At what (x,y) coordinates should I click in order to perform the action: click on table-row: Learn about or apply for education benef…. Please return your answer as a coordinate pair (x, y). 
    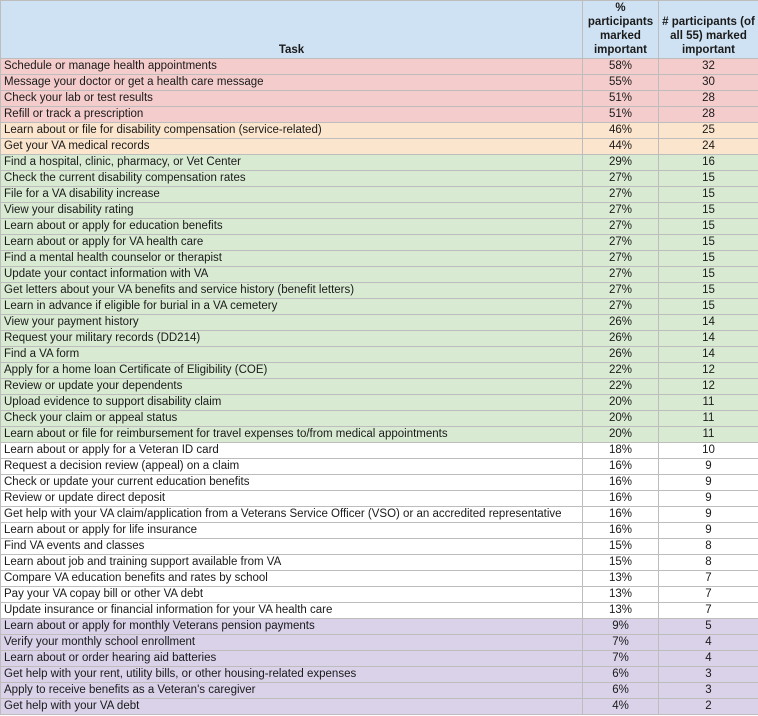
    Looking at the image, I should click on (379, 226).